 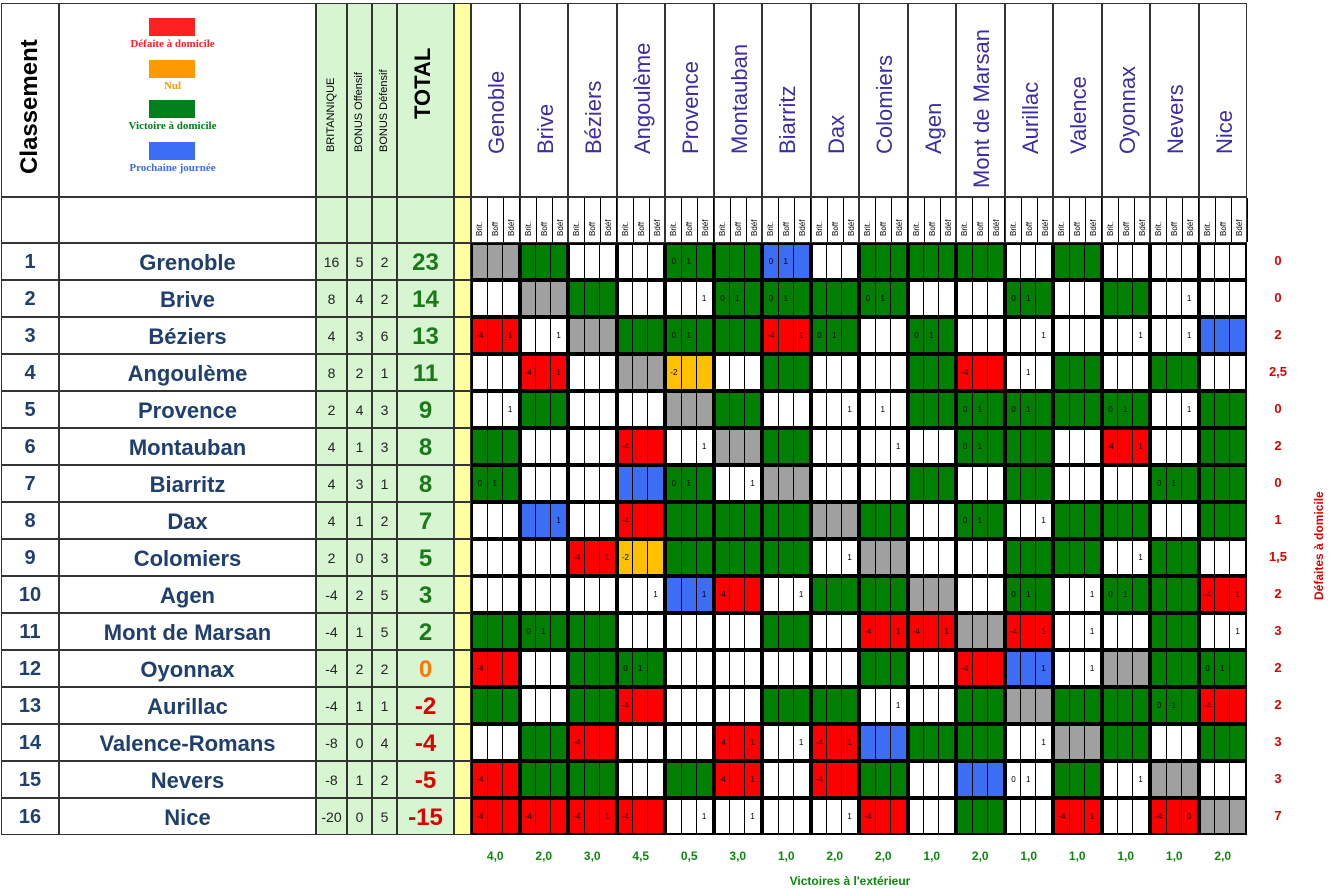 What do you see at coordinates (359, 520) in the screenshot?
I see `bonus-off-value: 1` at bounding box center [359, 520].